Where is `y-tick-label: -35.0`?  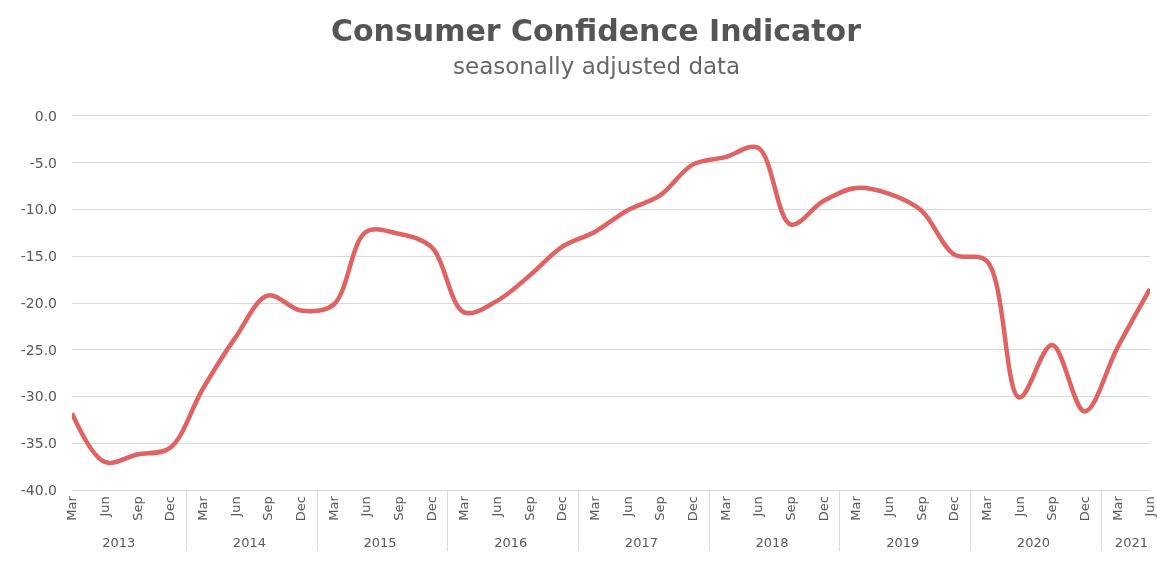
y-tick-label: -35.0 is located at coordinates (38, 443).